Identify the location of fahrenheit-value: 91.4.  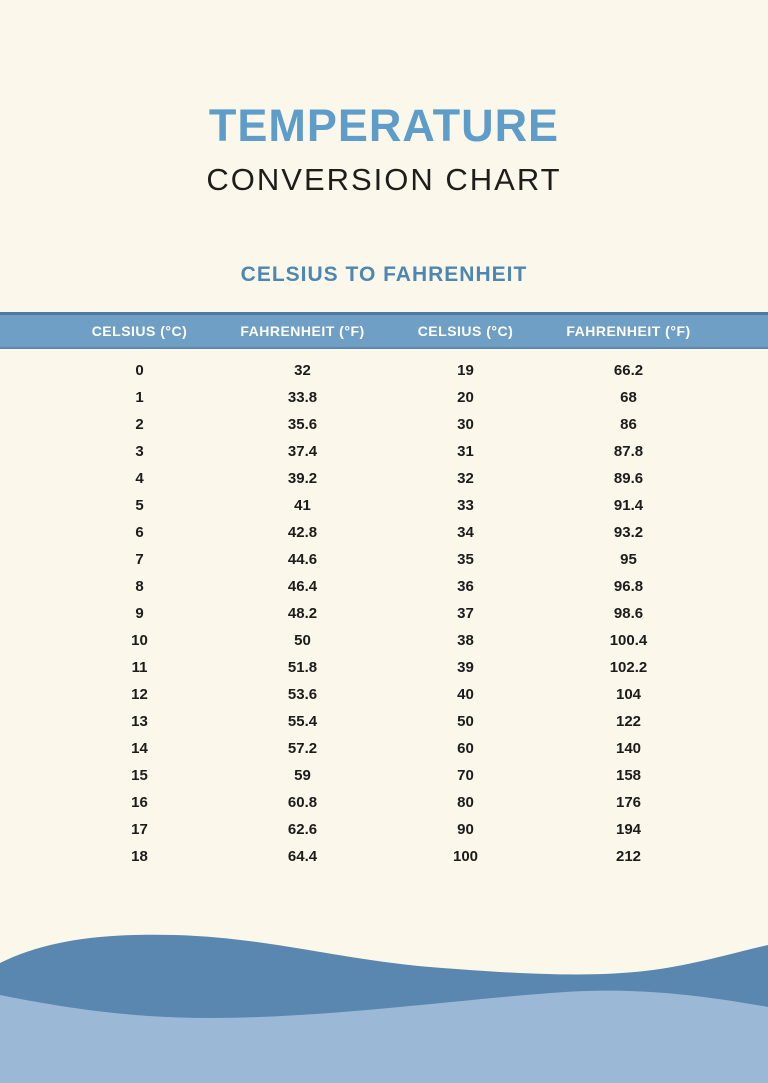
(628, 505).